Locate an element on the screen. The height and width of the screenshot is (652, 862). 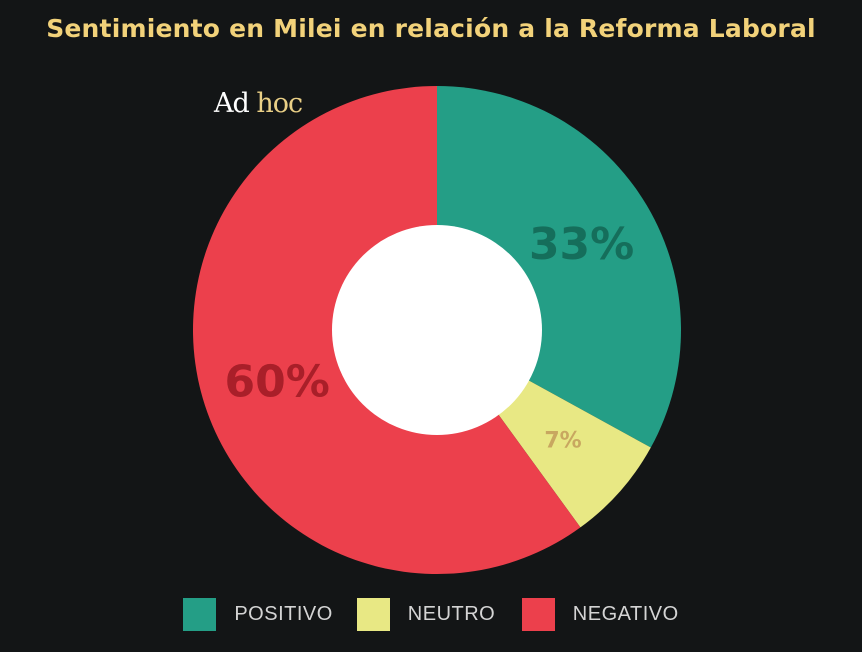
legend-swatch-negativo is located at coordinates (538, 614).